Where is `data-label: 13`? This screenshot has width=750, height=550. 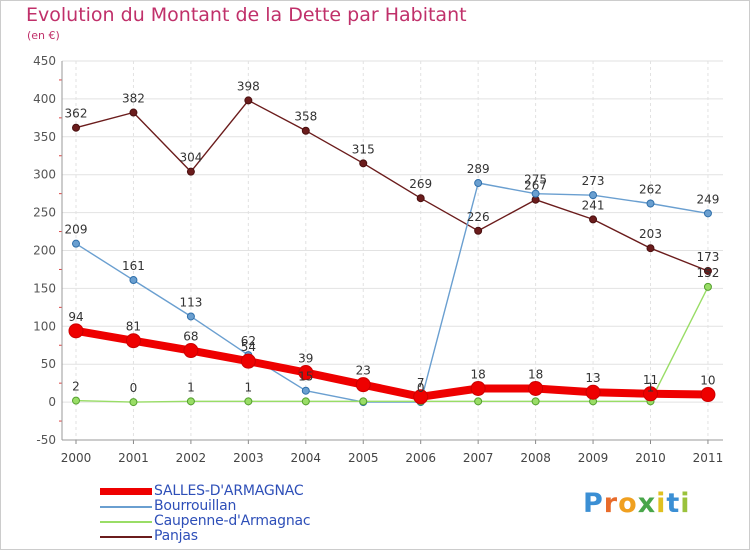 data-label: 13 is located at coordinates (592, 378).